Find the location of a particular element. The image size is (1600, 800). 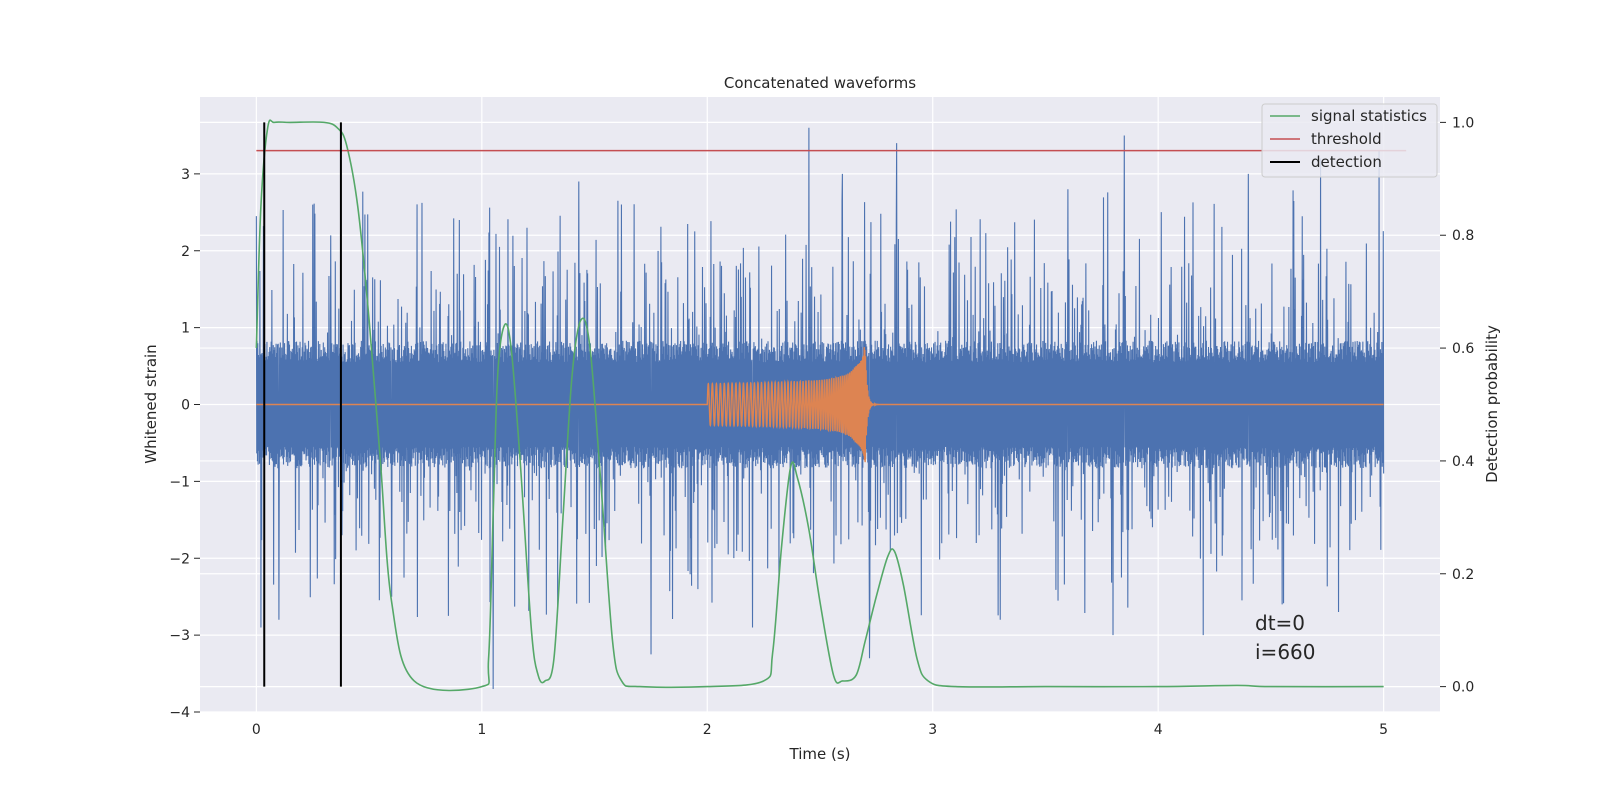

y-axis-label: Whitened strain is located at coordinates (151, 403).